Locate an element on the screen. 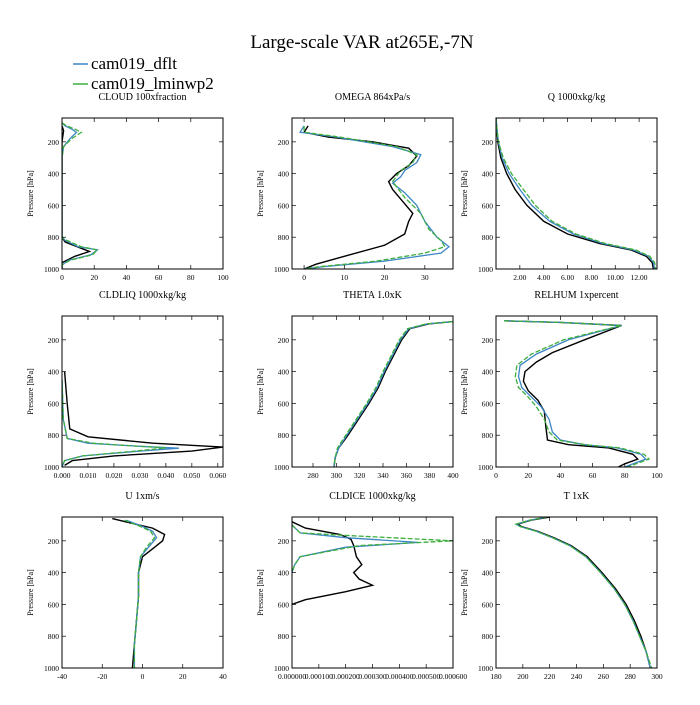 Image resolution: width=700 pixels, height=705 pixels. x-tick-label: 12.00 is located at coordinates (639, 277).